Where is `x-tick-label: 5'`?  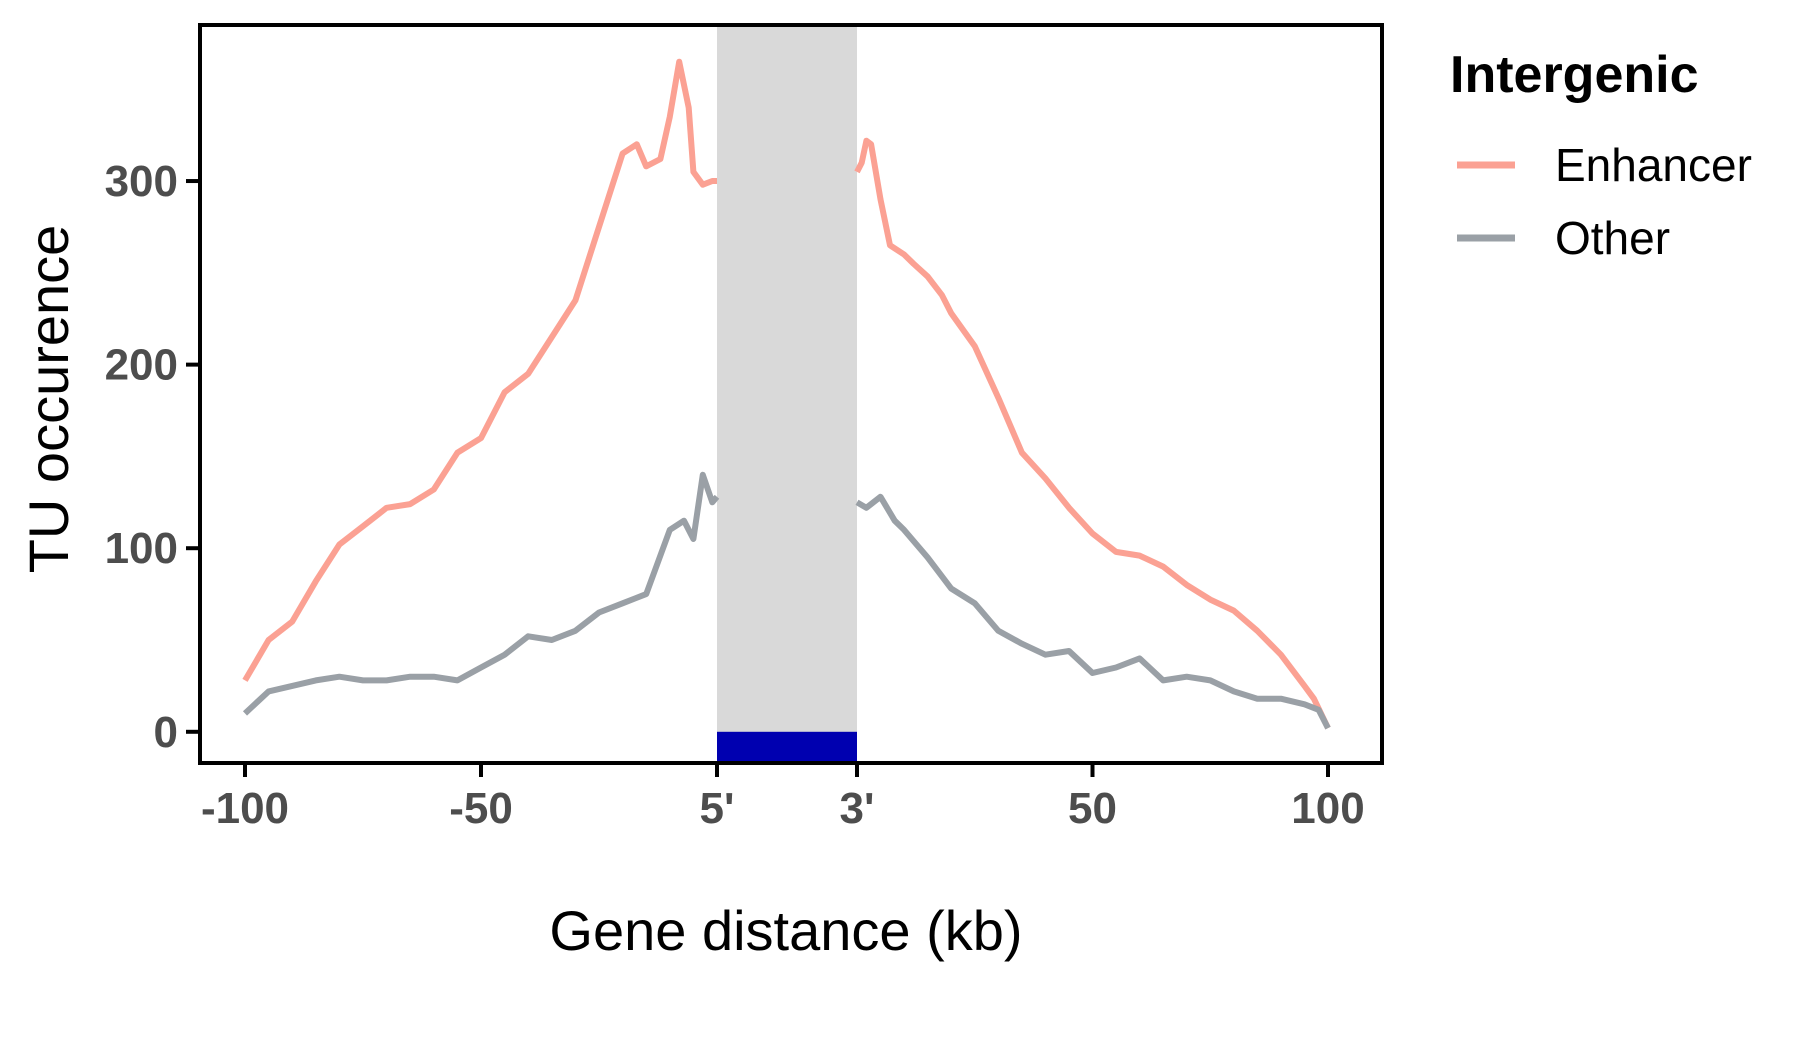 x-tick-label: 5' is located at coordinates (717, 808).